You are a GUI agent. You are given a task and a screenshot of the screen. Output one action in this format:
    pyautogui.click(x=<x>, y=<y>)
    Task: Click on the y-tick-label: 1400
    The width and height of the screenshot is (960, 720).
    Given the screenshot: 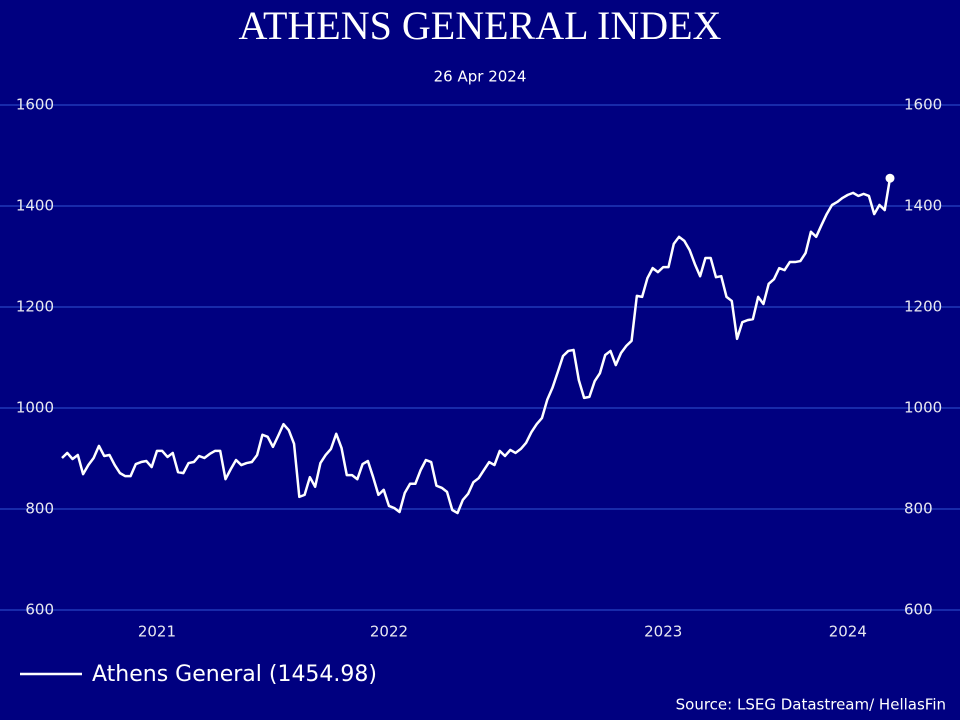 What is the action you would take?
    pyautogui.click(x=35, y=206)
    